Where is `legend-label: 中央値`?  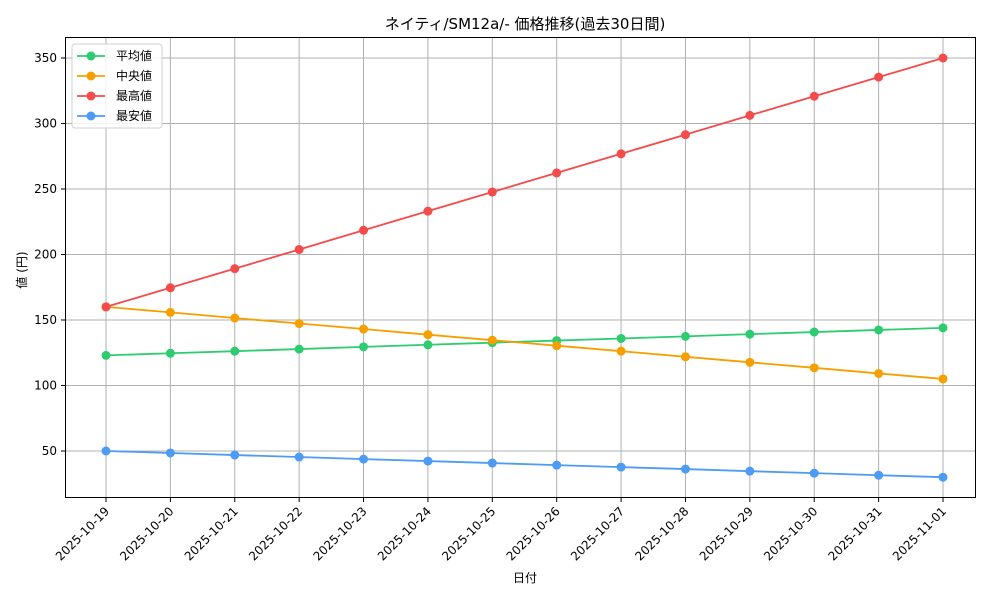
legend-label: 中央値 is located at coordinates (134, 75).